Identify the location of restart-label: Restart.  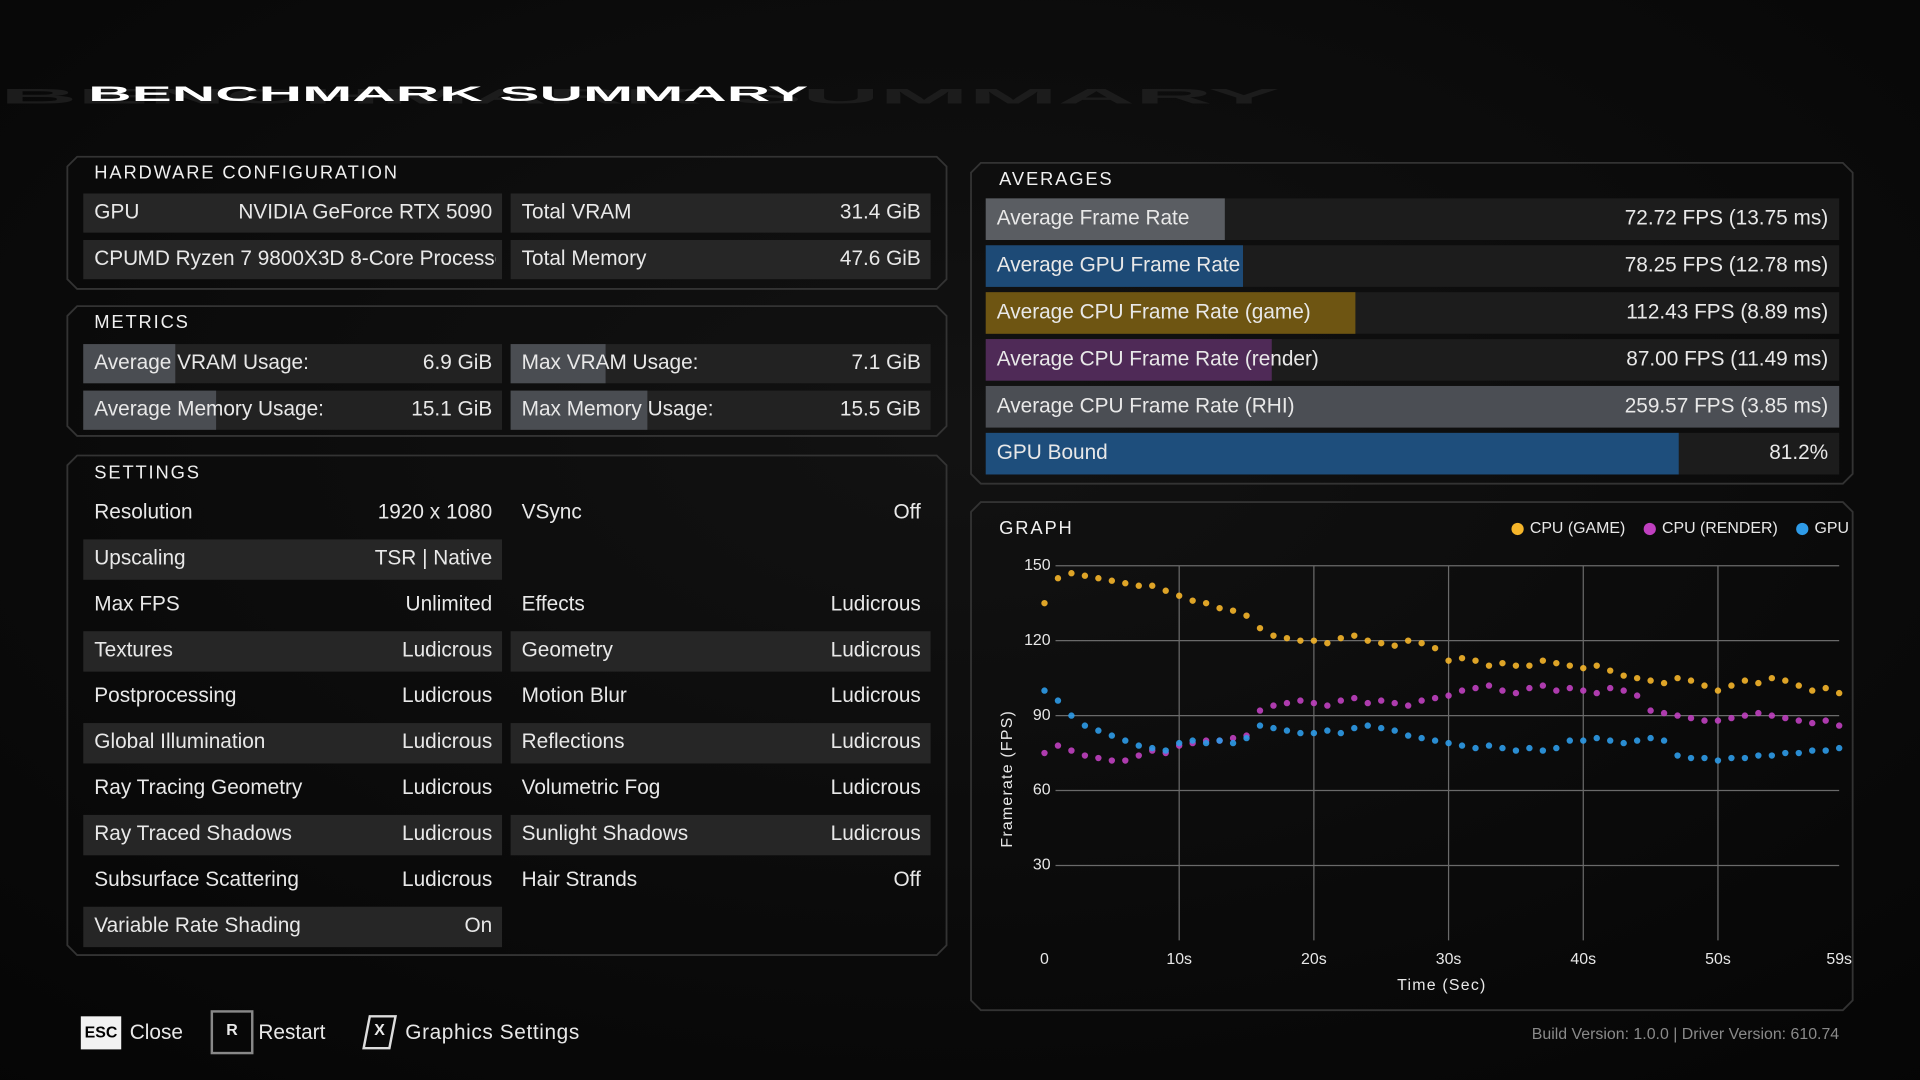
(291, 1032).